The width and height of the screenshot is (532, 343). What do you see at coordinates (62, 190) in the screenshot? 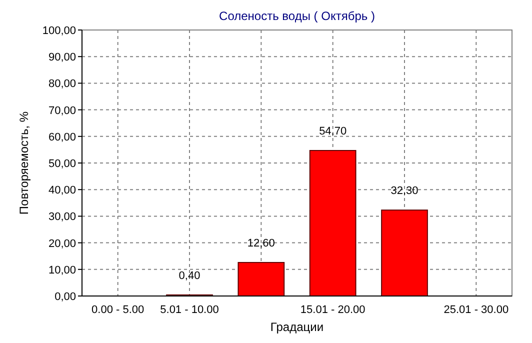
I see `y-tick-label: 40,00` at bounding box center [62, 190].